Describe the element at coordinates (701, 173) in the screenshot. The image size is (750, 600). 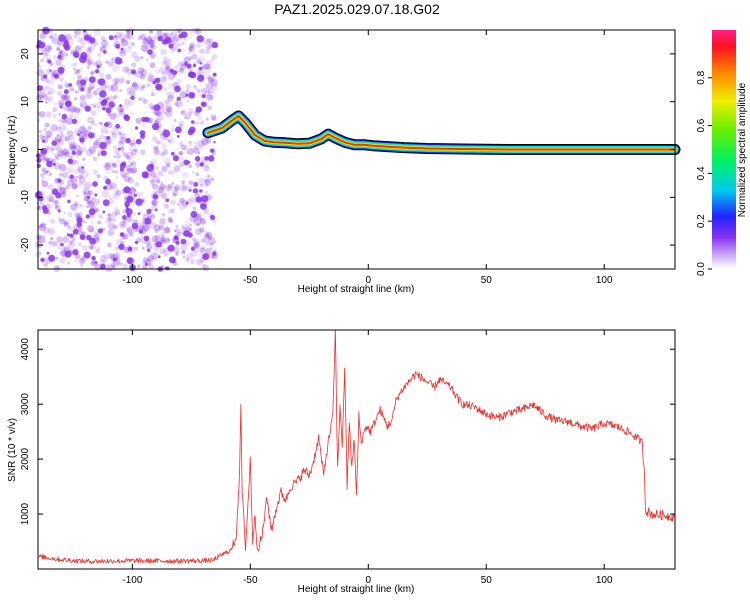
I see `colorbar-tick-label: 0.4` at that location.